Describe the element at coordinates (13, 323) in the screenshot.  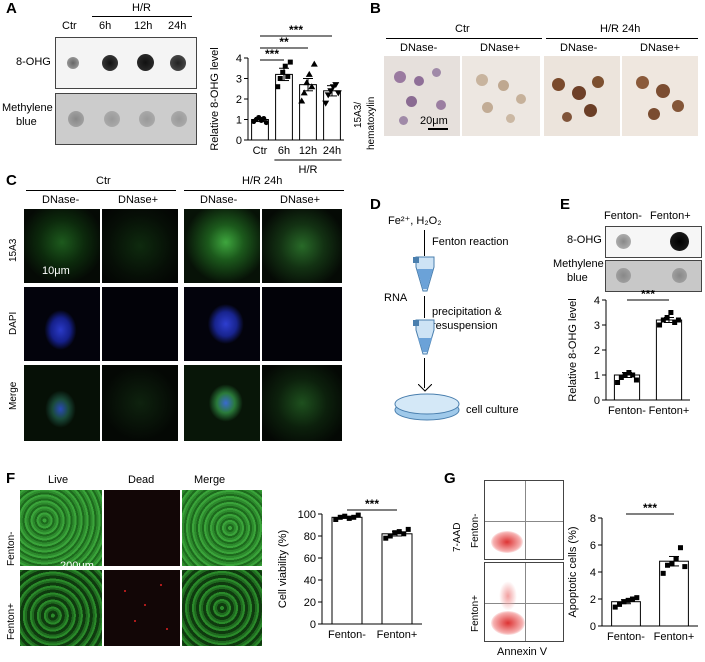
I see `row-label-dapi: DAPI` at that location.